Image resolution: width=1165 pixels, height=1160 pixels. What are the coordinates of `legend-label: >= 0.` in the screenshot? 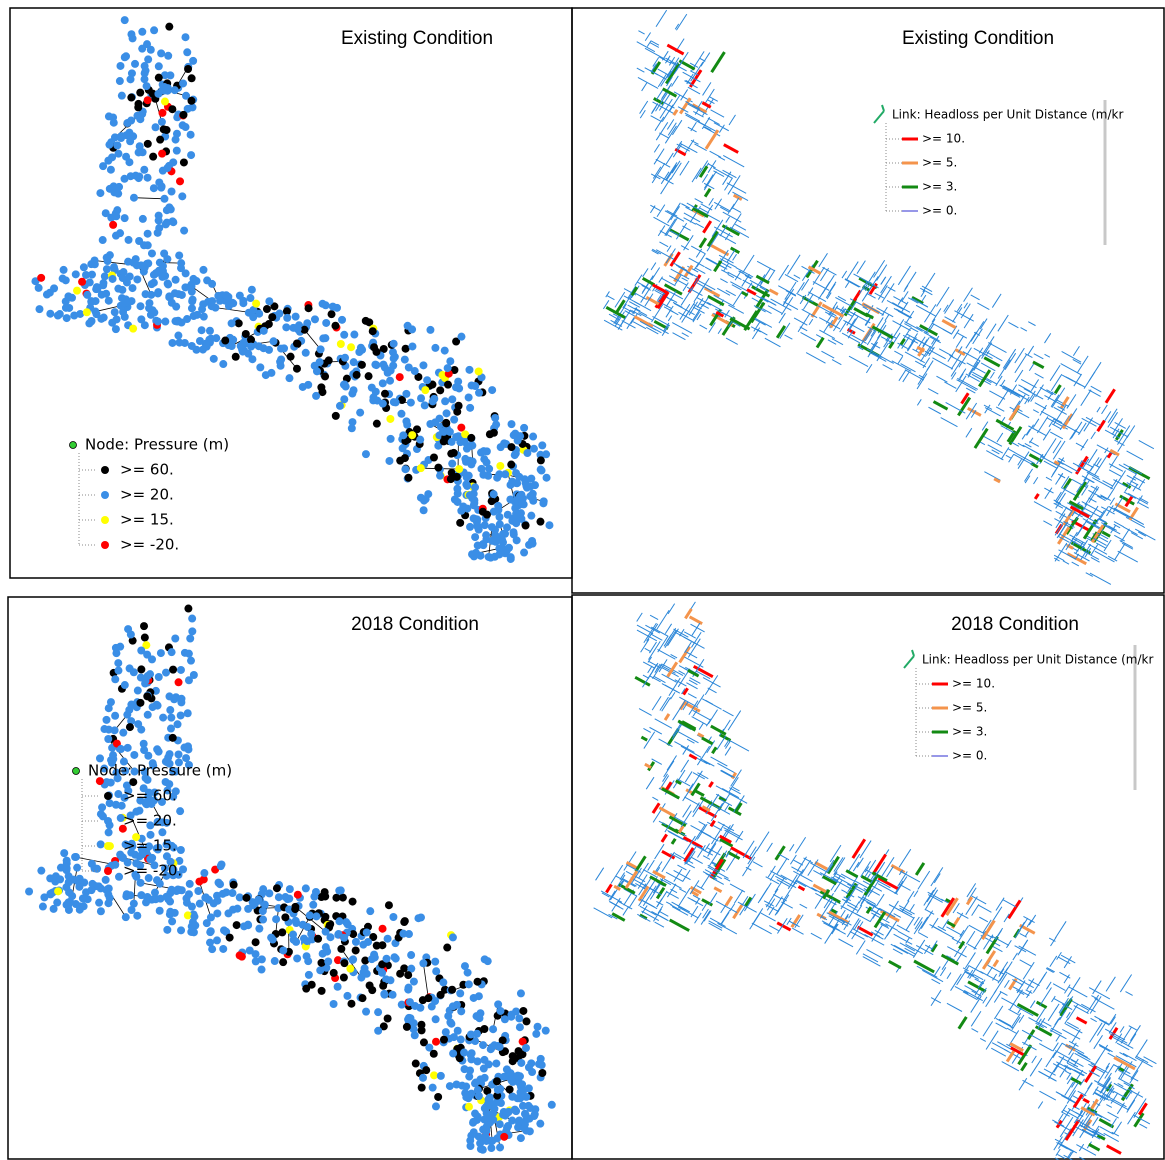 It's located at (939, 211).